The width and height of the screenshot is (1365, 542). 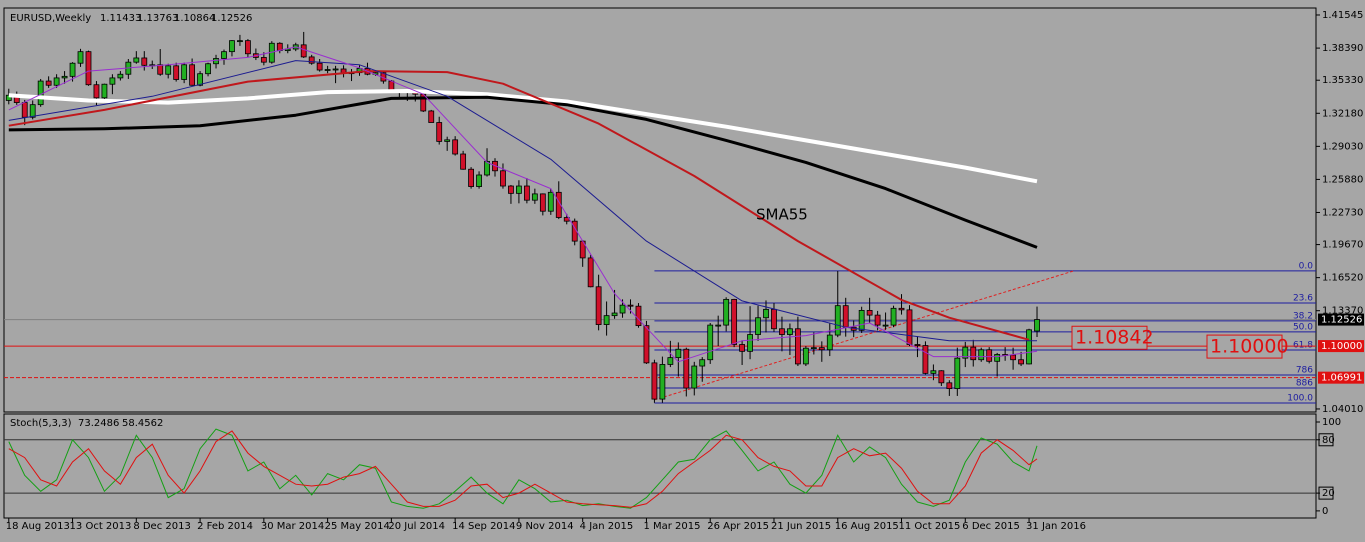 I want to click on annotation: 1.10000, so click(x=1249, y=347).